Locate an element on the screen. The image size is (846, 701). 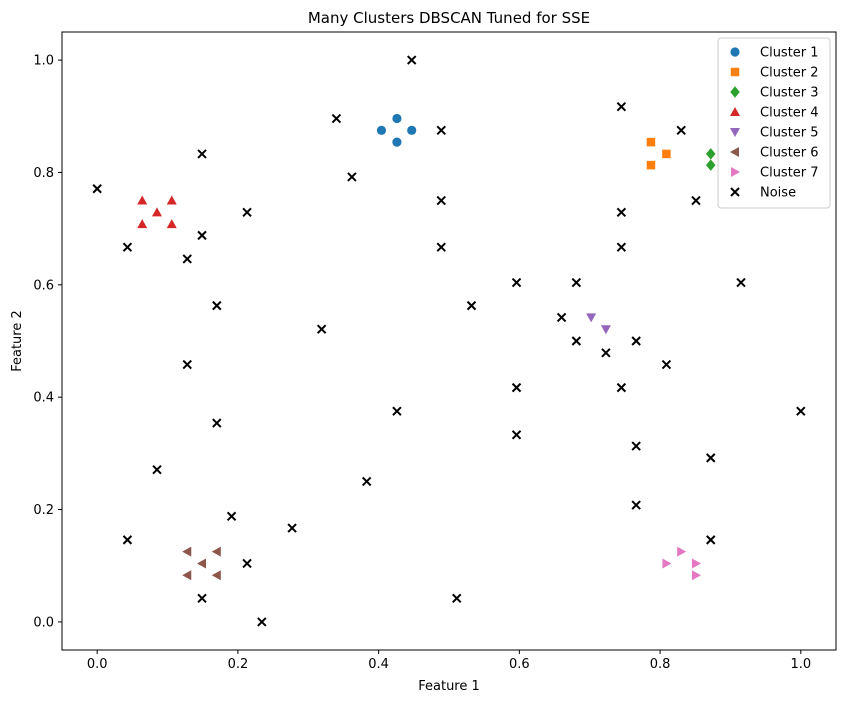
legend-label: Cluster 5 is located at coordinates (789, 133).